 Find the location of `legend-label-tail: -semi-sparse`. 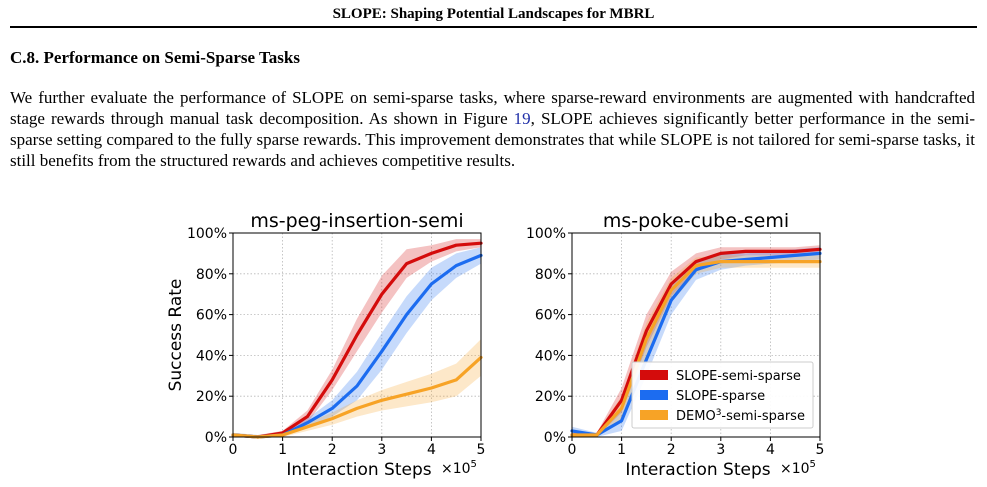

legend-label-tail: -semi-sparse is located at coordinates (763, 416).